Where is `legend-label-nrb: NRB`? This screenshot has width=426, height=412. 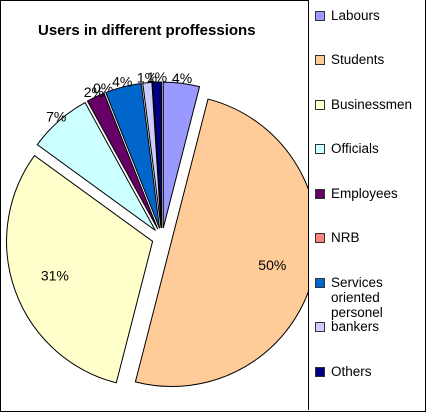 legend-label-nrb: NRB is located at coordinates (345, 237).